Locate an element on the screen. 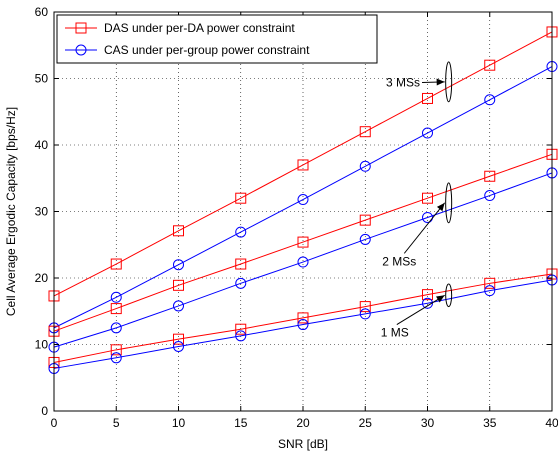 Image resolution: width=558 pixels, height=455 pixels. annotation-2: 2 MSs is located at coordinates (417, 225).